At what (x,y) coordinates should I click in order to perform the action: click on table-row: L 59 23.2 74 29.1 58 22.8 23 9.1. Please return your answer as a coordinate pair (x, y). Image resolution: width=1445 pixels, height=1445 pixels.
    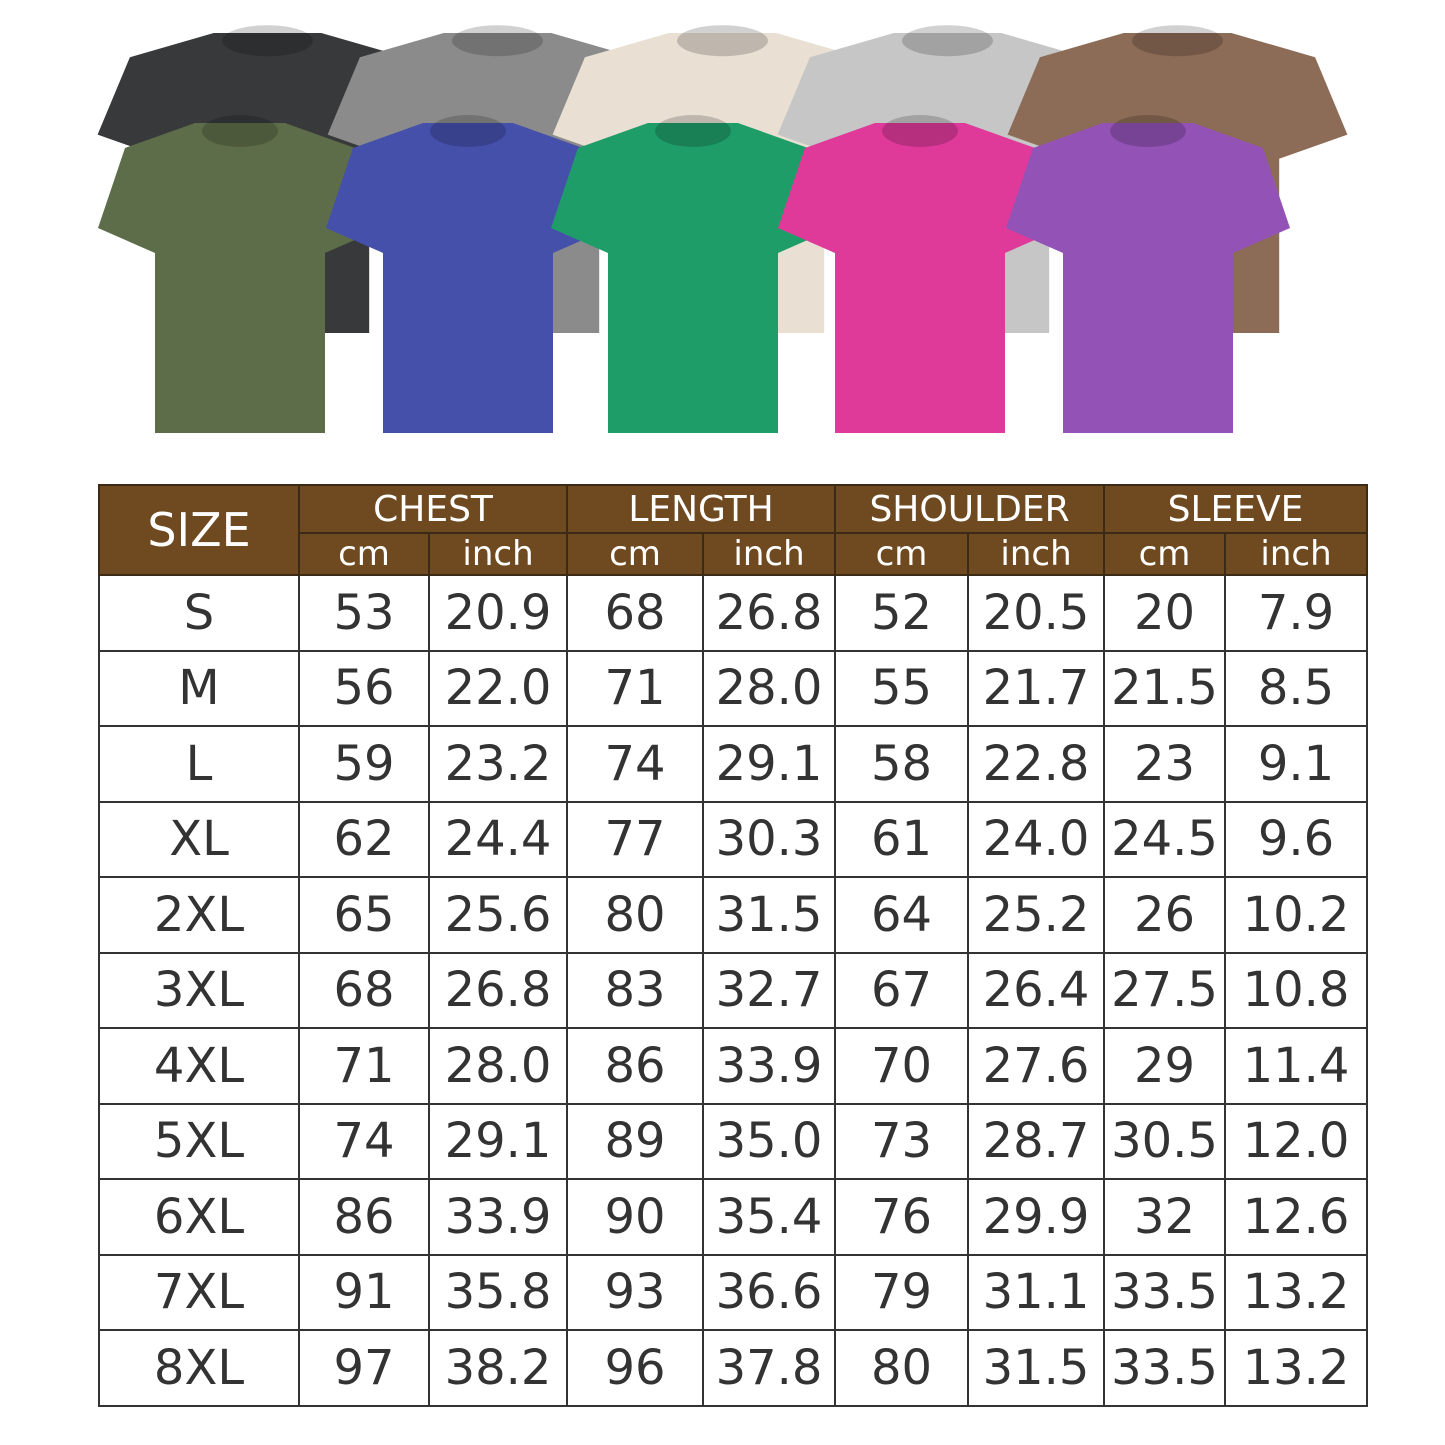
    Looking at the image, I should click on (733, 764).